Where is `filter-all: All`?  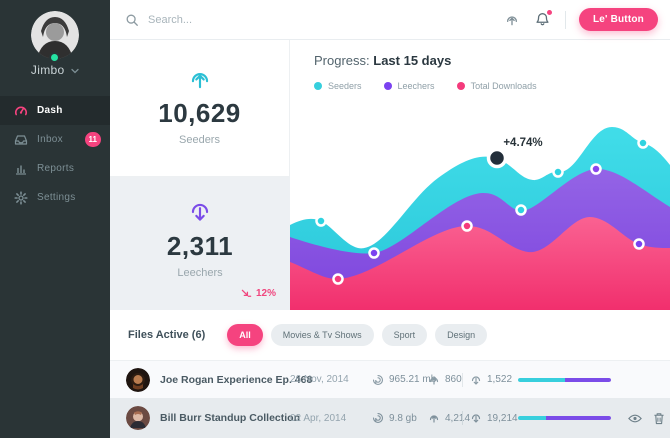 filter-all: All is located at coordinates (245, 335).